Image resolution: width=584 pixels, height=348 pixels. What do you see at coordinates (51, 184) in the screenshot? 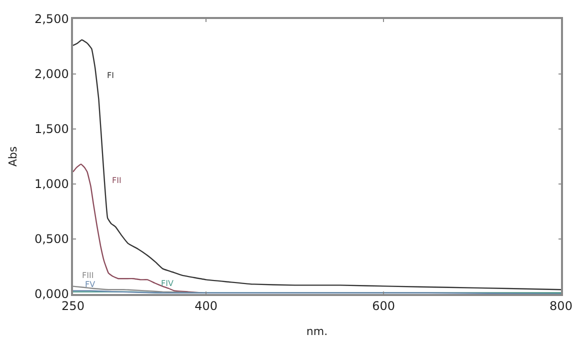
I see `y-tick-label: 1,000` at bounding box center [51, 184].